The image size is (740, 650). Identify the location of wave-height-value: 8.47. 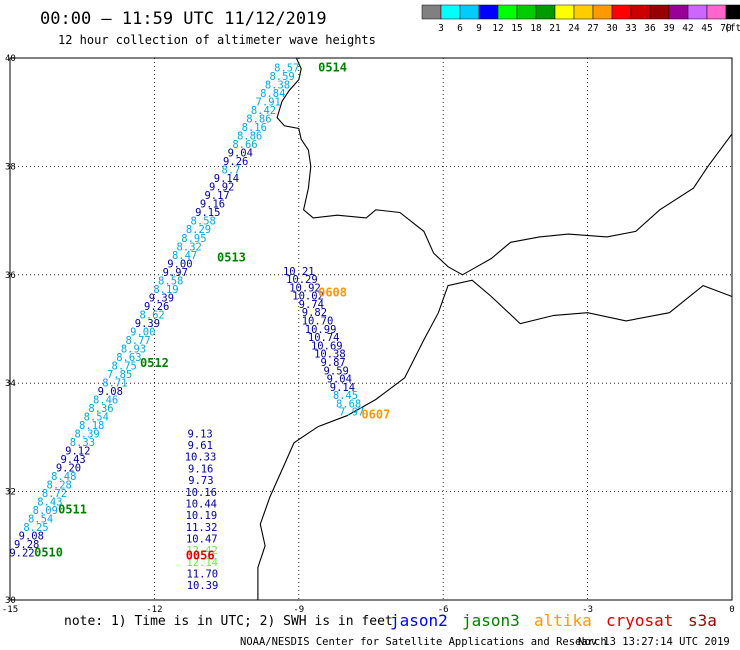
(184, 256).